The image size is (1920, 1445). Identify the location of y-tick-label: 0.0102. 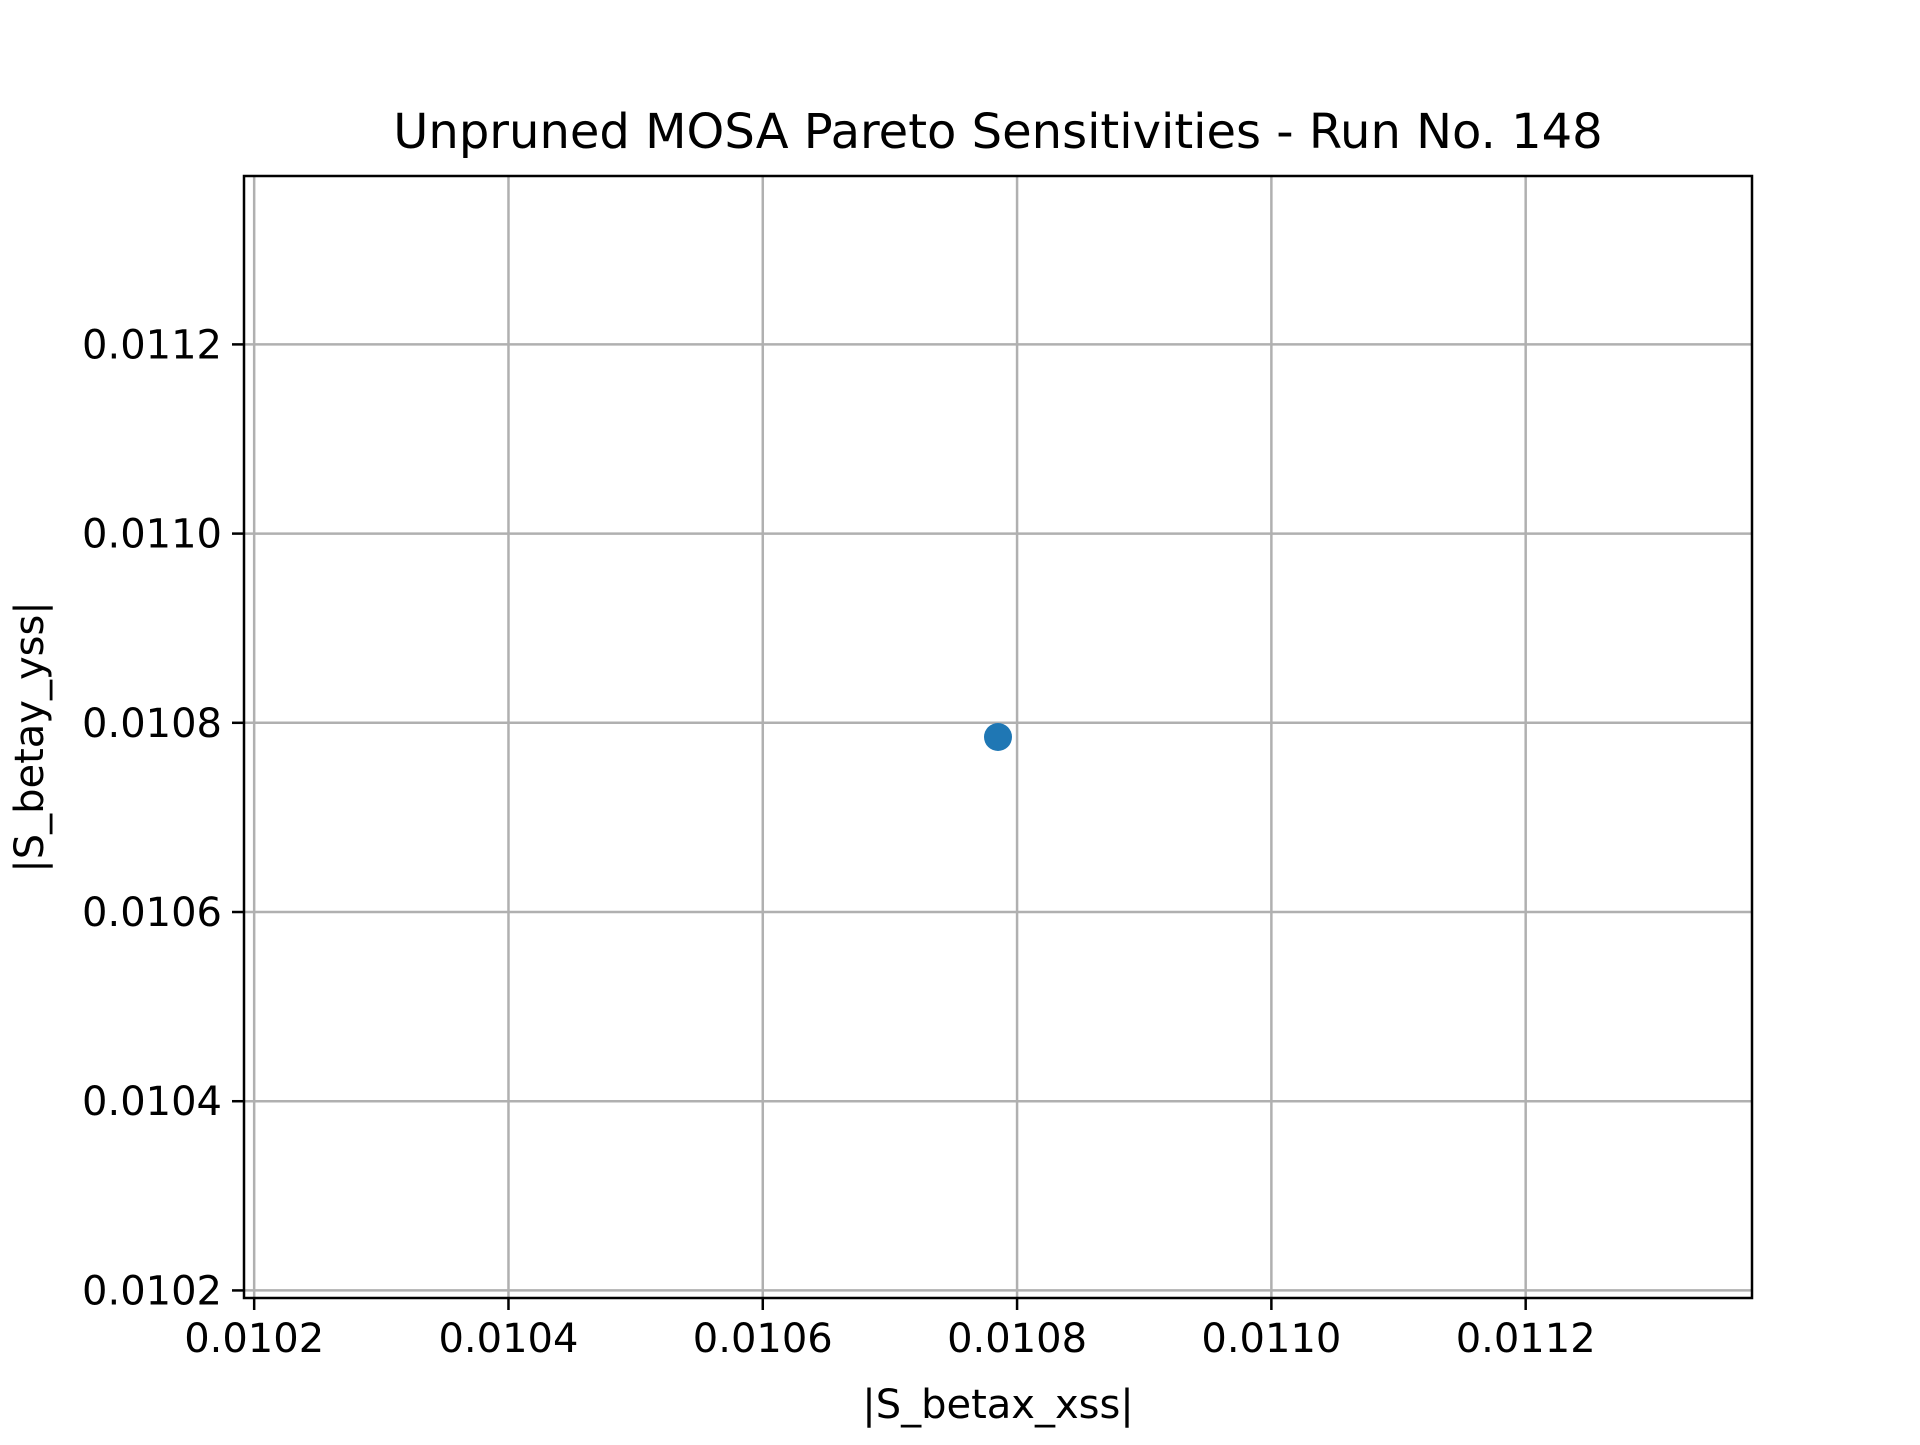
(152, 1291).